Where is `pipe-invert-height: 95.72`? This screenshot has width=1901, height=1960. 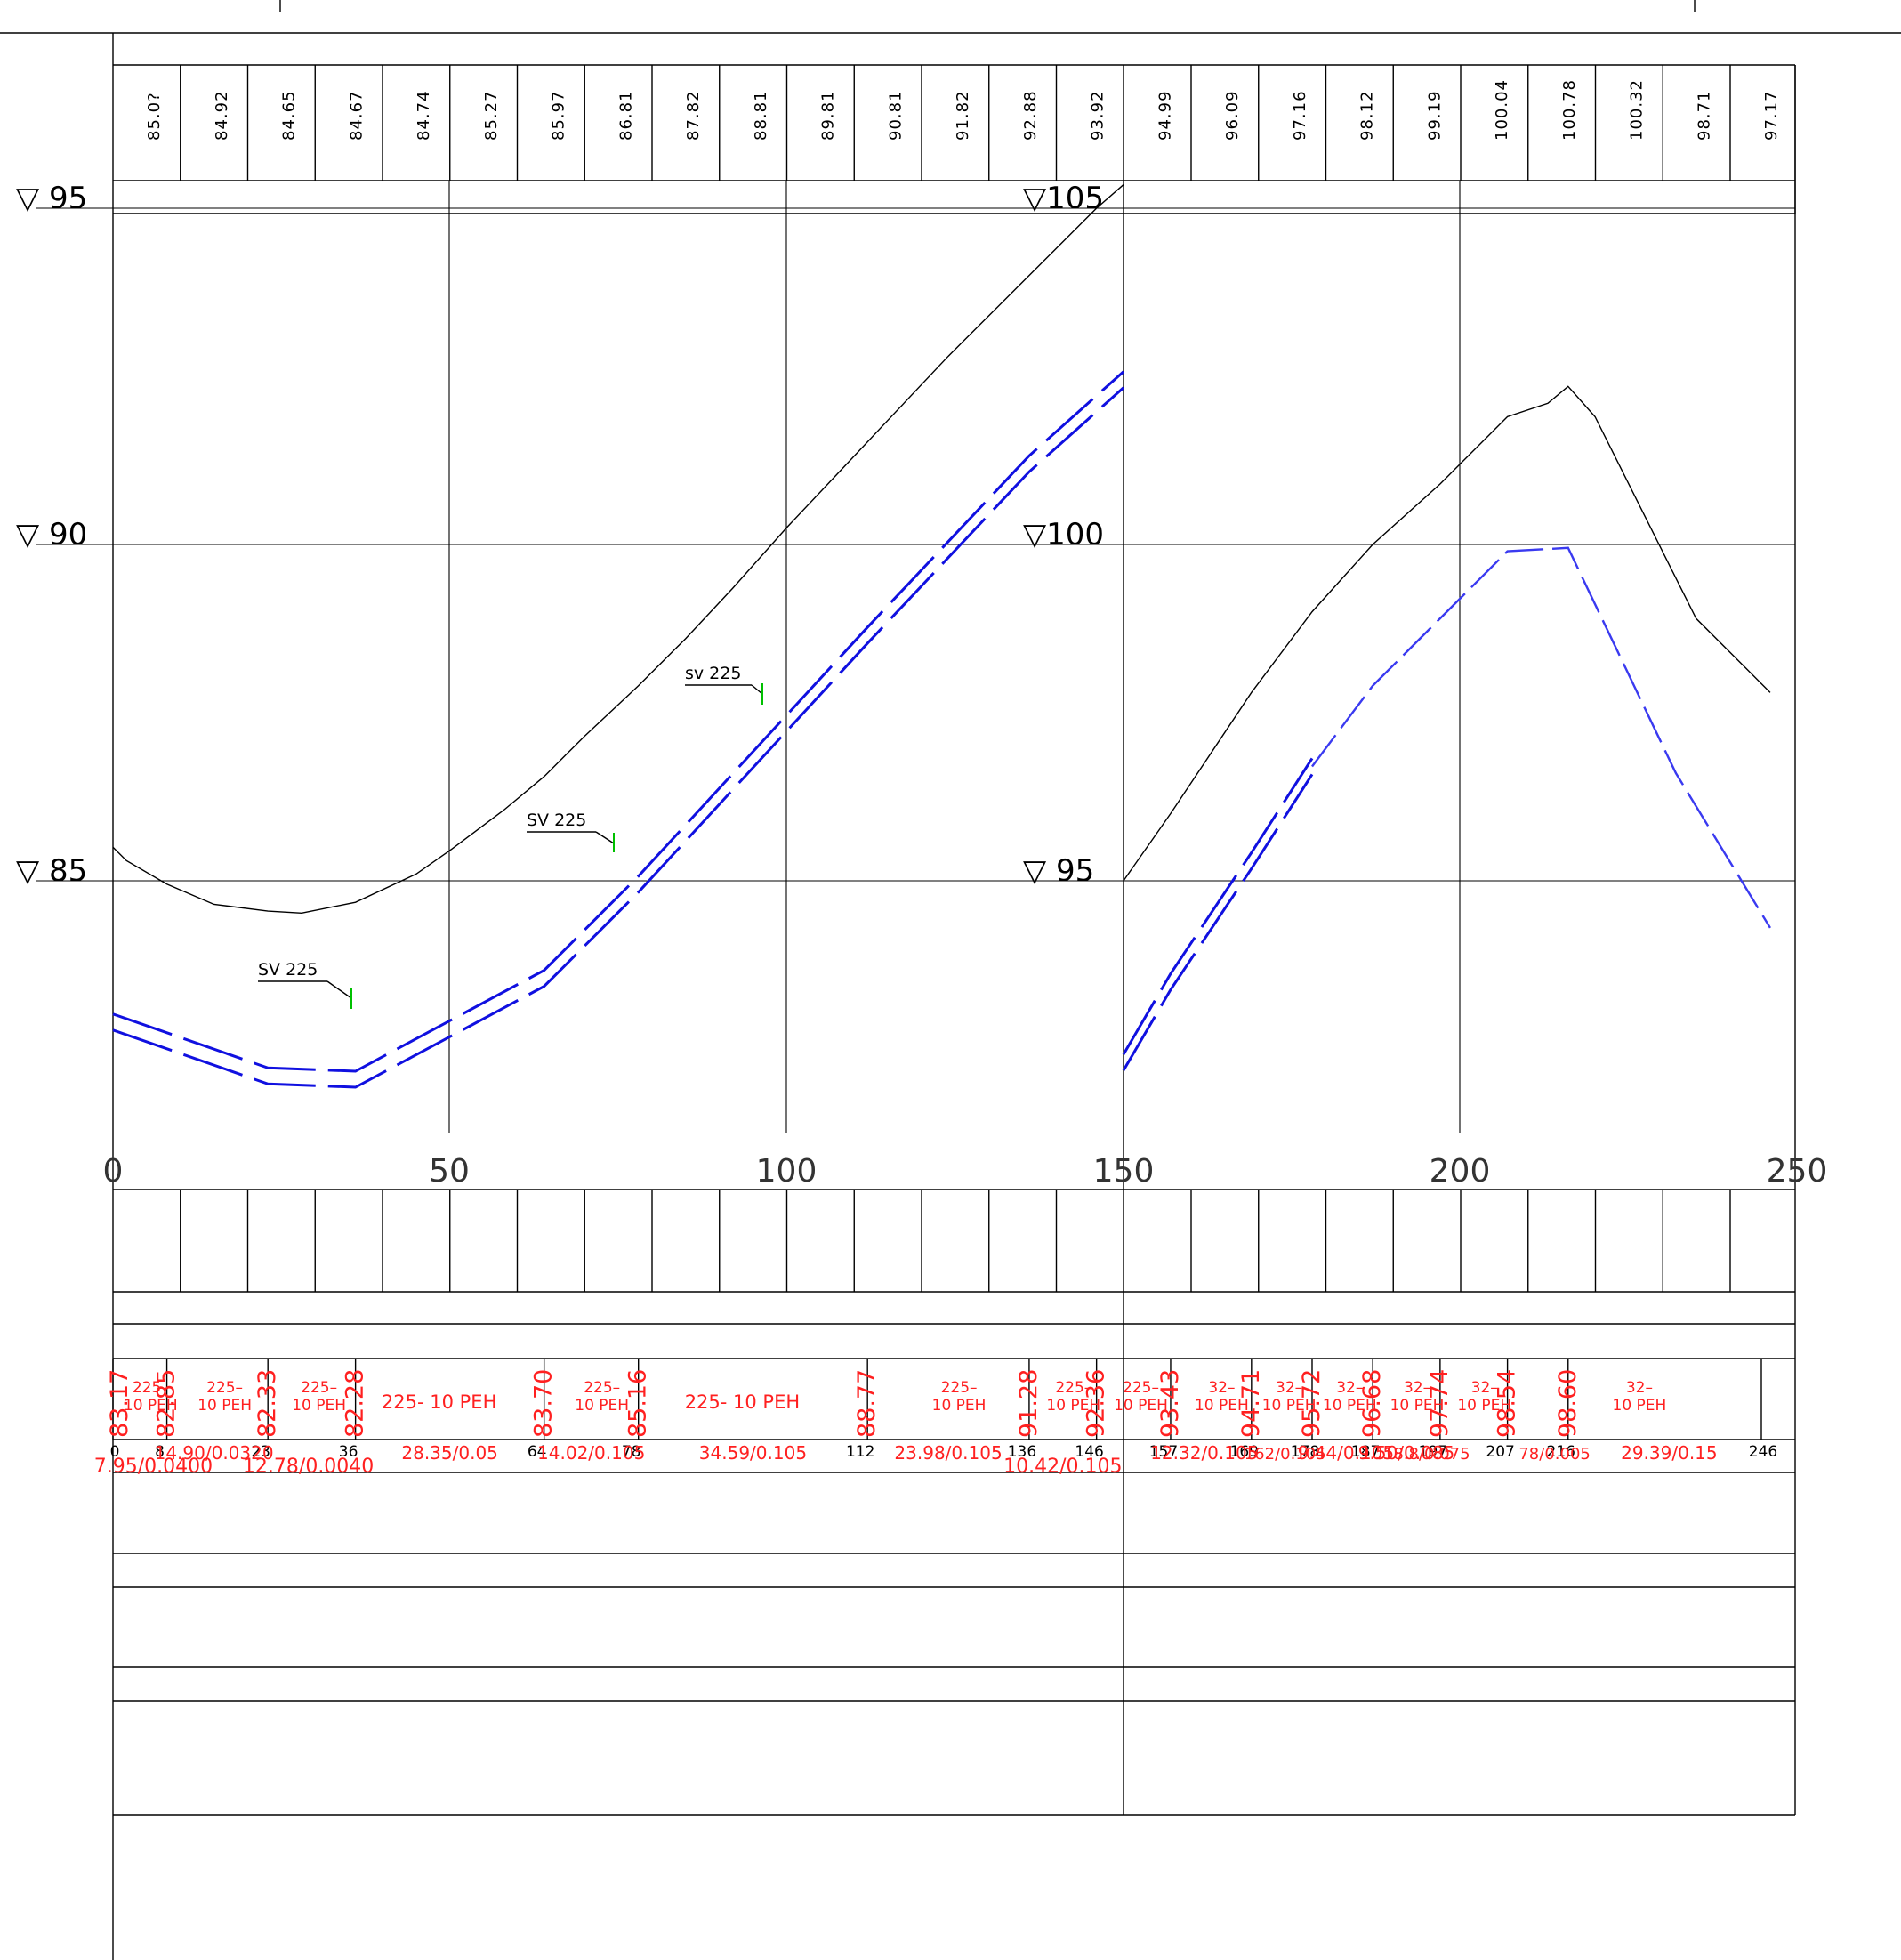 pipe-invert-height: 95.72 is located at coordinates (1311, 1404).